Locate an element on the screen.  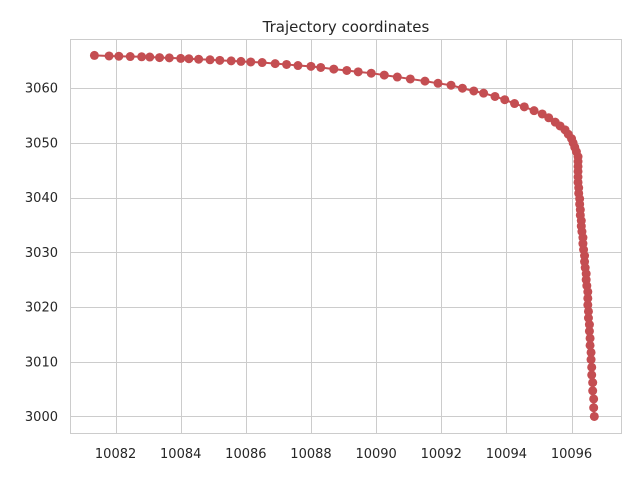
x-tick-label: 10090 is located at coordinates (375, 454).